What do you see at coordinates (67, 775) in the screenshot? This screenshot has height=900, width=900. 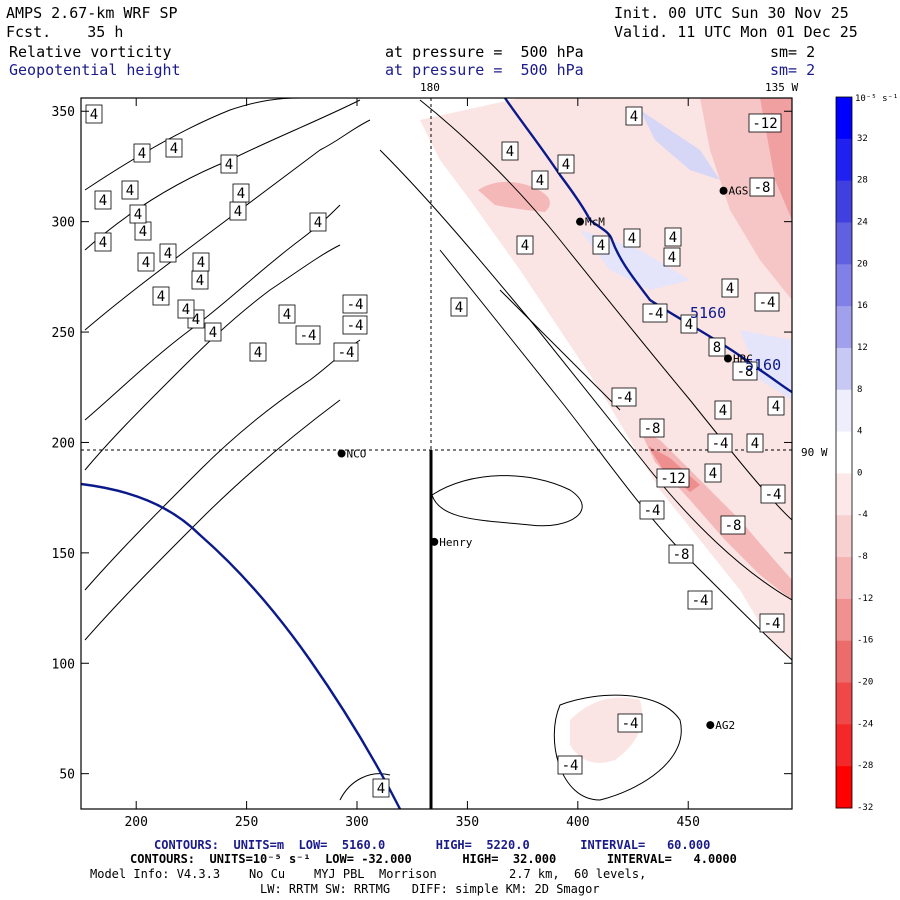 I see `y-tick-label: 50` at bounding box center [67, 775].